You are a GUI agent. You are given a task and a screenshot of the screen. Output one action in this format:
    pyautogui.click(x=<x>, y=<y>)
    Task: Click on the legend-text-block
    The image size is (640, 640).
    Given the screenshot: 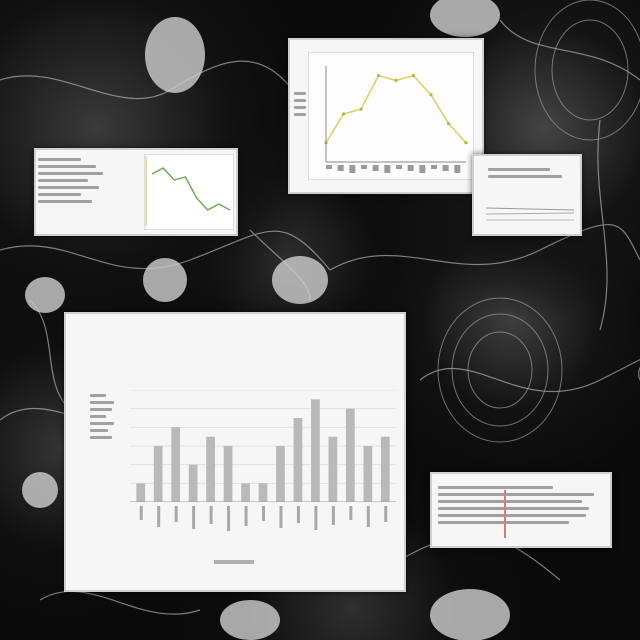 What is the action you would take?
    pyautogui.click(x=74, y=180)
    